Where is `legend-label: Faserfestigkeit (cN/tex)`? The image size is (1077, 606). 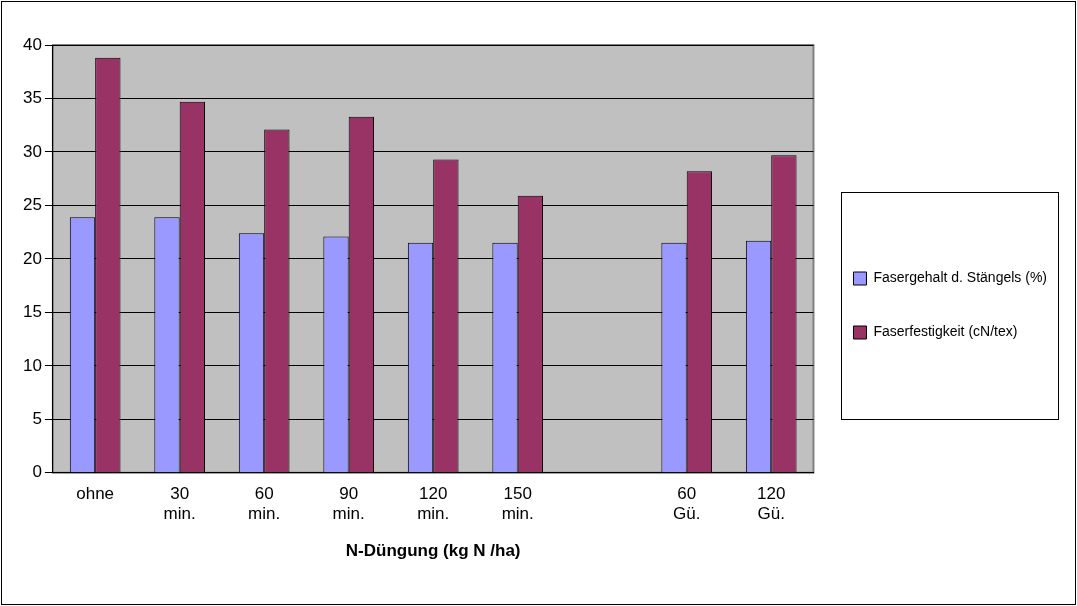 legend-label: Faserfestigkeit (cN/tex) is located at coordinates (945, 331).